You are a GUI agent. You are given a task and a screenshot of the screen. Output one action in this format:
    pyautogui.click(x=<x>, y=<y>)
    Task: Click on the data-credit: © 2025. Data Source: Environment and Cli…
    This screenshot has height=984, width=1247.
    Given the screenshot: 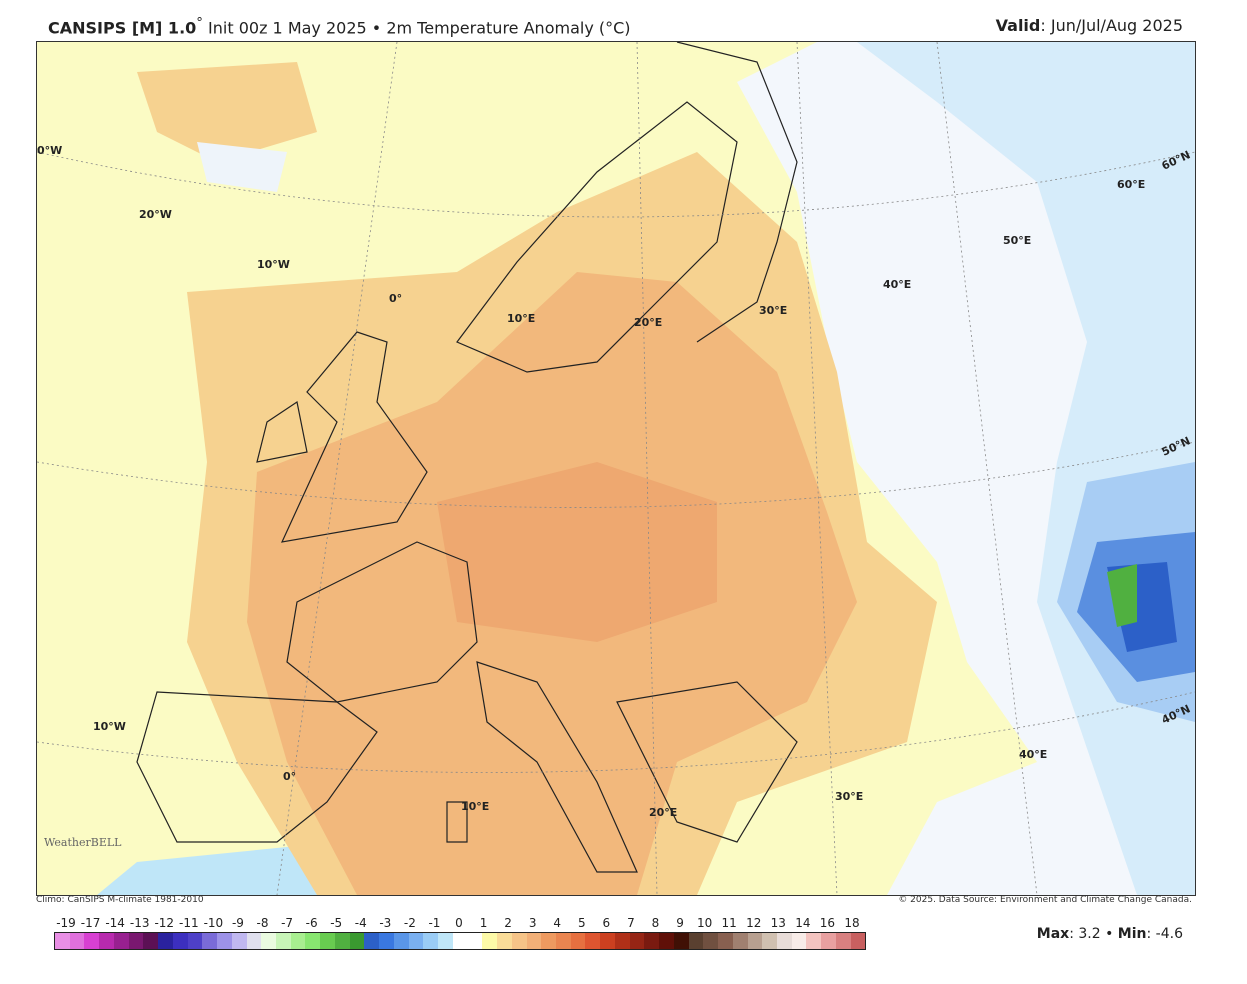 What is the action you would take?
    pyautogui.click(x=1045, y=900)
    